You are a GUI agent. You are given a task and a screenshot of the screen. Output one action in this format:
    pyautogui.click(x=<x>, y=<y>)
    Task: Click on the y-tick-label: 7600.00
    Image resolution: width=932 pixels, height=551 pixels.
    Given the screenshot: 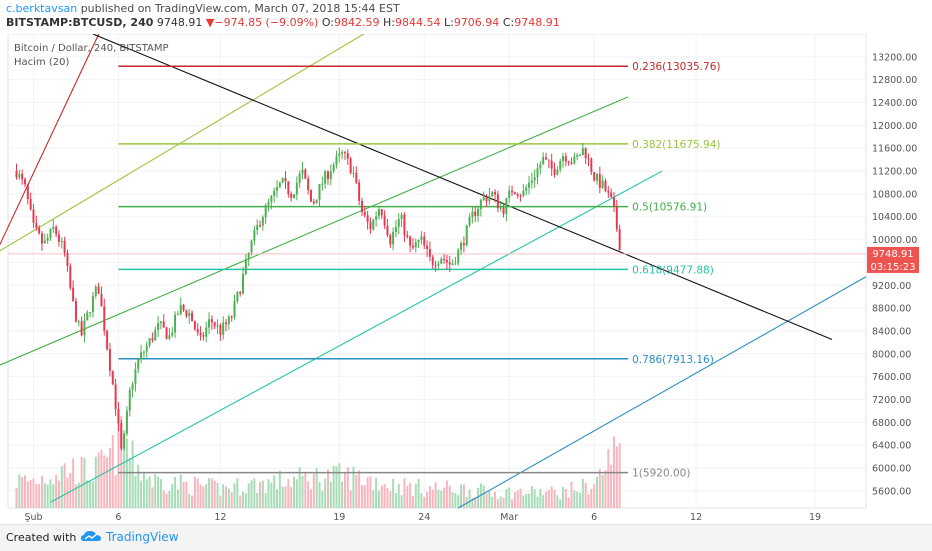 What is the action you would take?
    pyautogui.click(x=891, y=377)
    